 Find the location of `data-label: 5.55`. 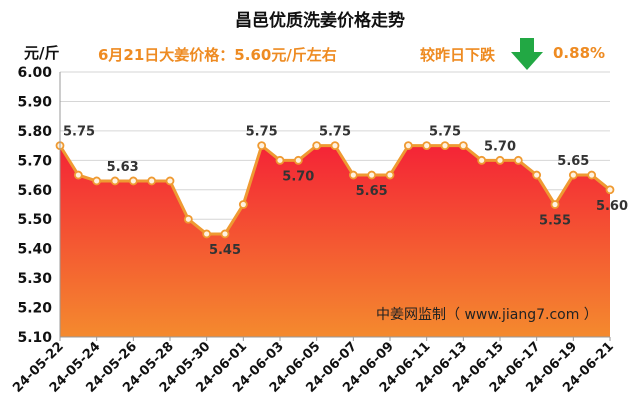

data-label: 5.55 is located at coordinates (555, 221).